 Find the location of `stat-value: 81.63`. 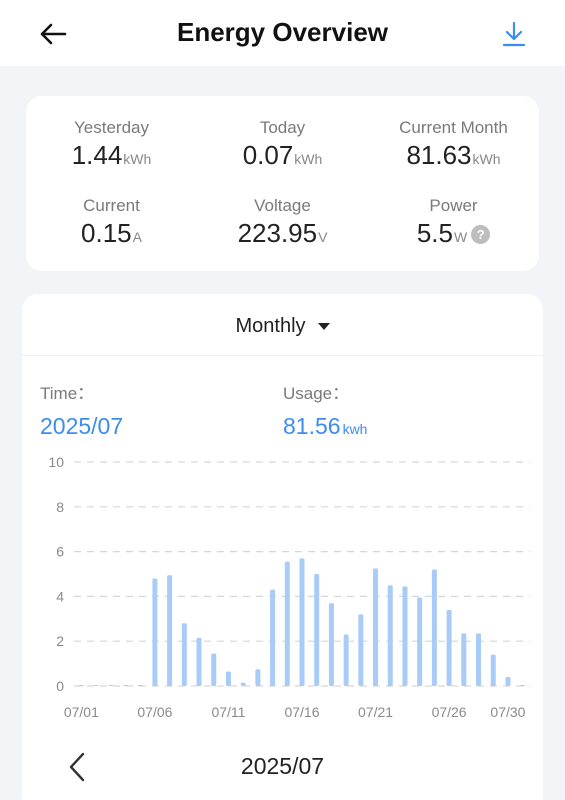

stat-value: 81.63 is located at coordinates (439, 155).